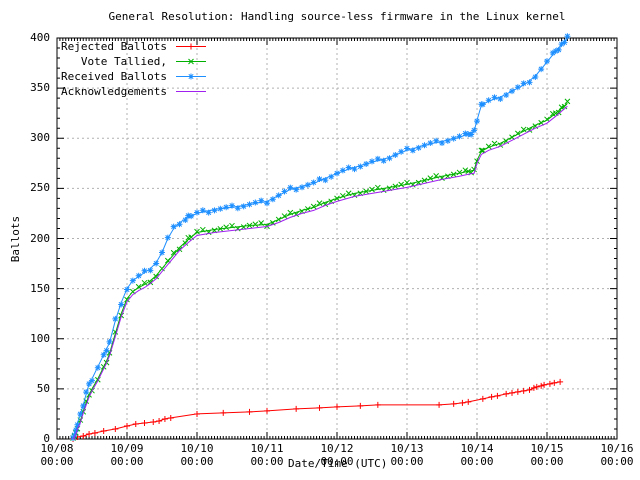 This screenshot has height=480, width=640. What do you see at coordinates (547, 448) in the screenshot?
I see `x-tick-date: 10/15` at bounding box center [547, 448].